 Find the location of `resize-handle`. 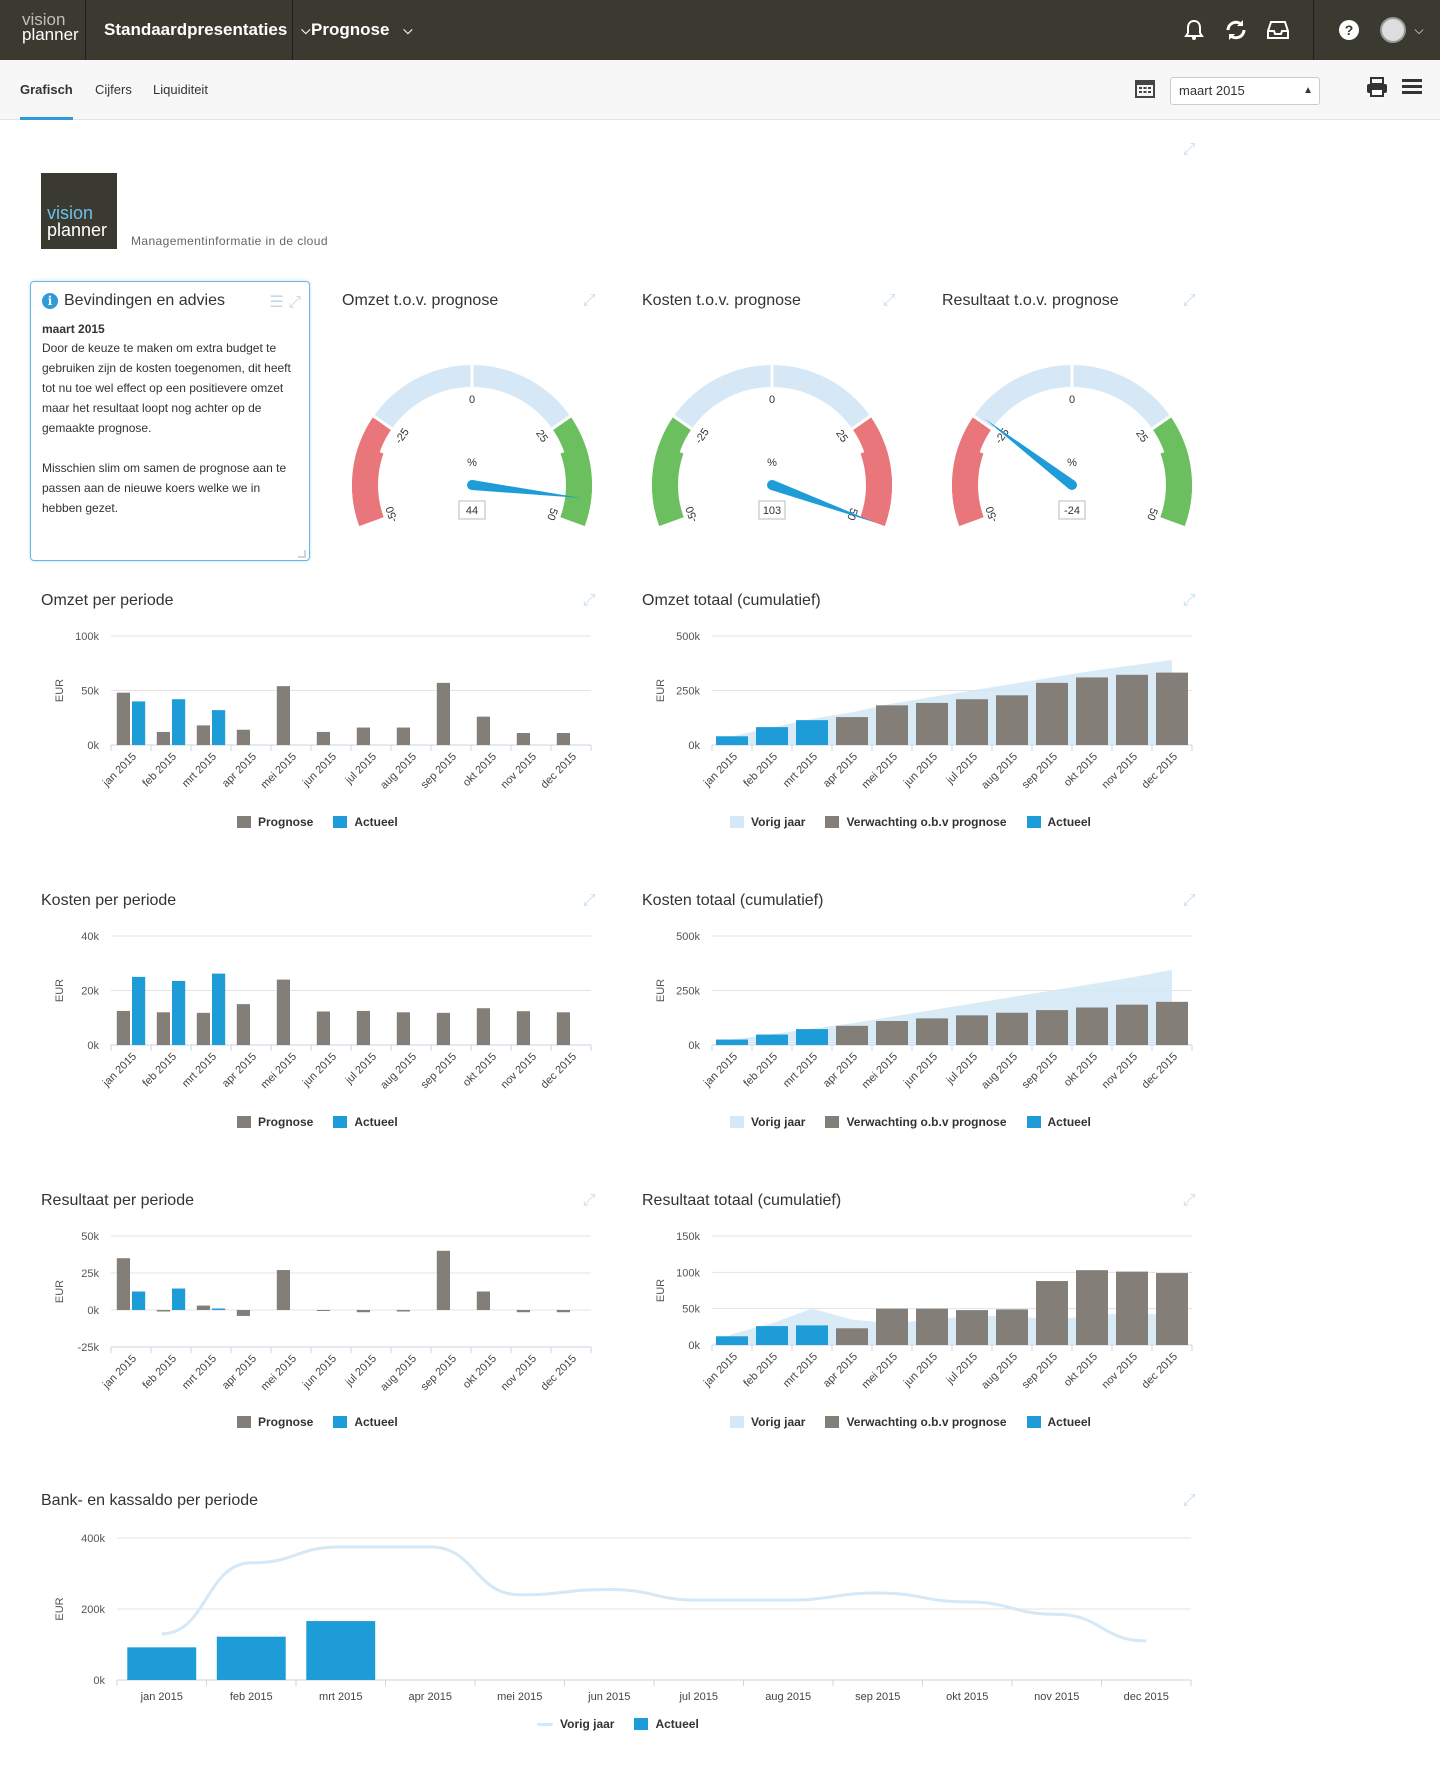

resize-handle is located at coordinates (302, 554).